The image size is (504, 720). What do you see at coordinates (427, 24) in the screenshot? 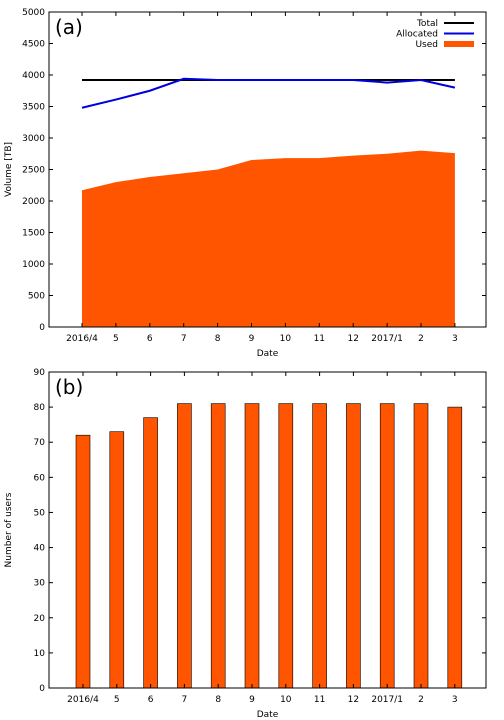
I see `legend-label-total: Total` at bounding box center [427, 24].